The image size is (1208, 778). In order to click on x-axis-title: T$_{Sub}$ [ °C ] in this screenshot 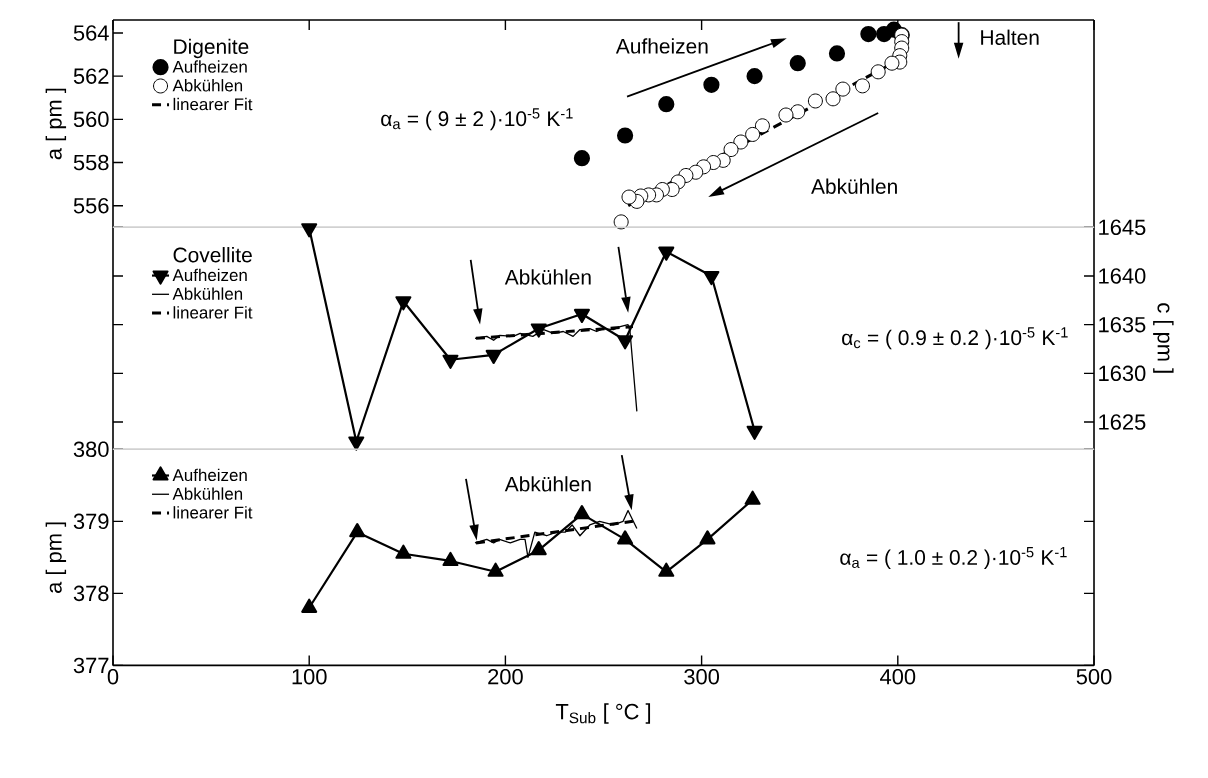, I will do `click(603, 713)`.